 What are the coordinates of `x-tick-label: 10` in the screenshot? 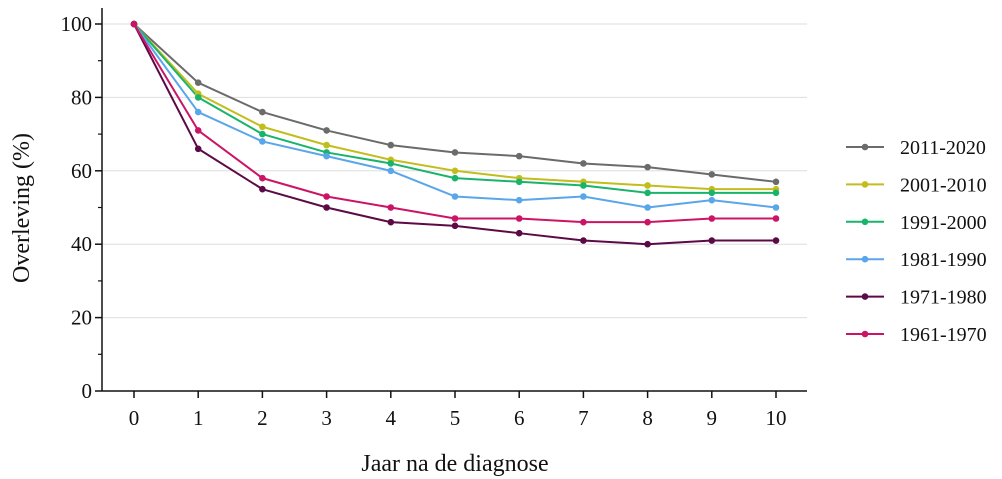 It's located at (776, 418).